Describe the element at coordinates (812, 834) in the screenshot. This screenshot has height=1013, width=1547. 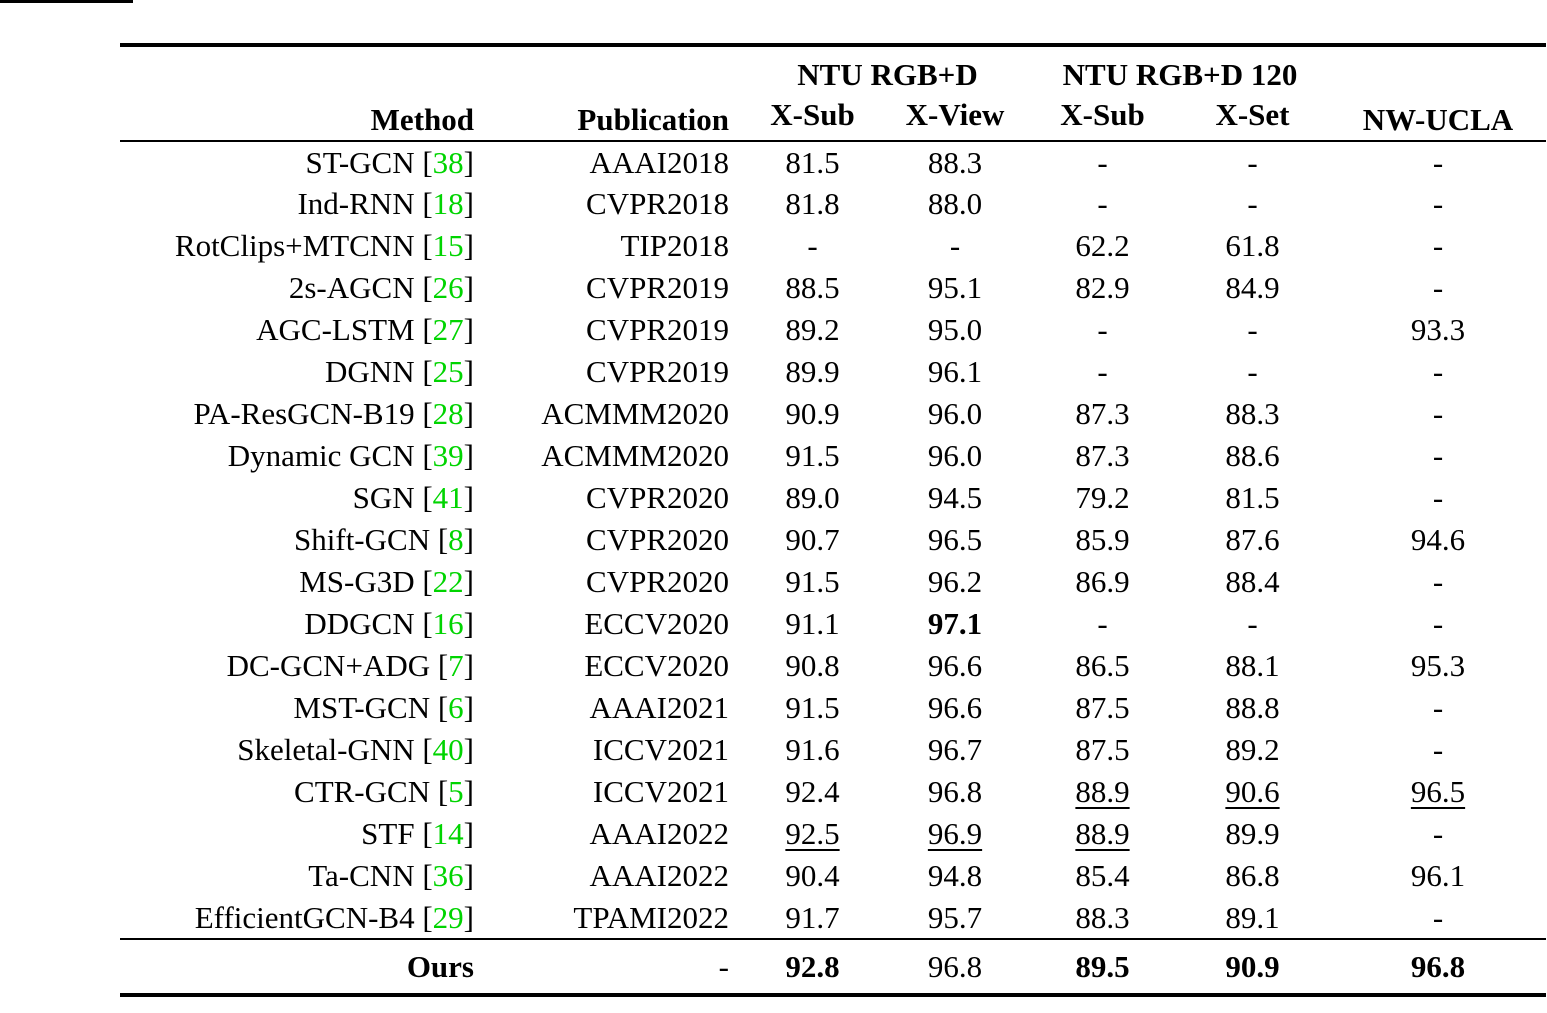
I see `cell-ntu-xsub: 92.5` at that location.